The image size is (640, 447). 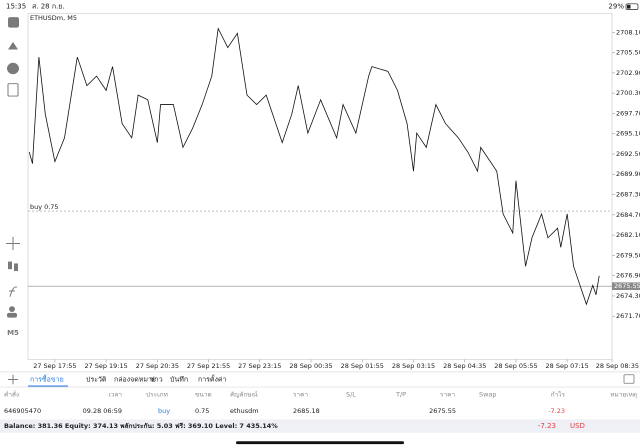 What do you see at coordinates (48, 7) in the screenshot?
I see `status-date: ส. 28 ก.ย.` at bounding box center [48, 7].